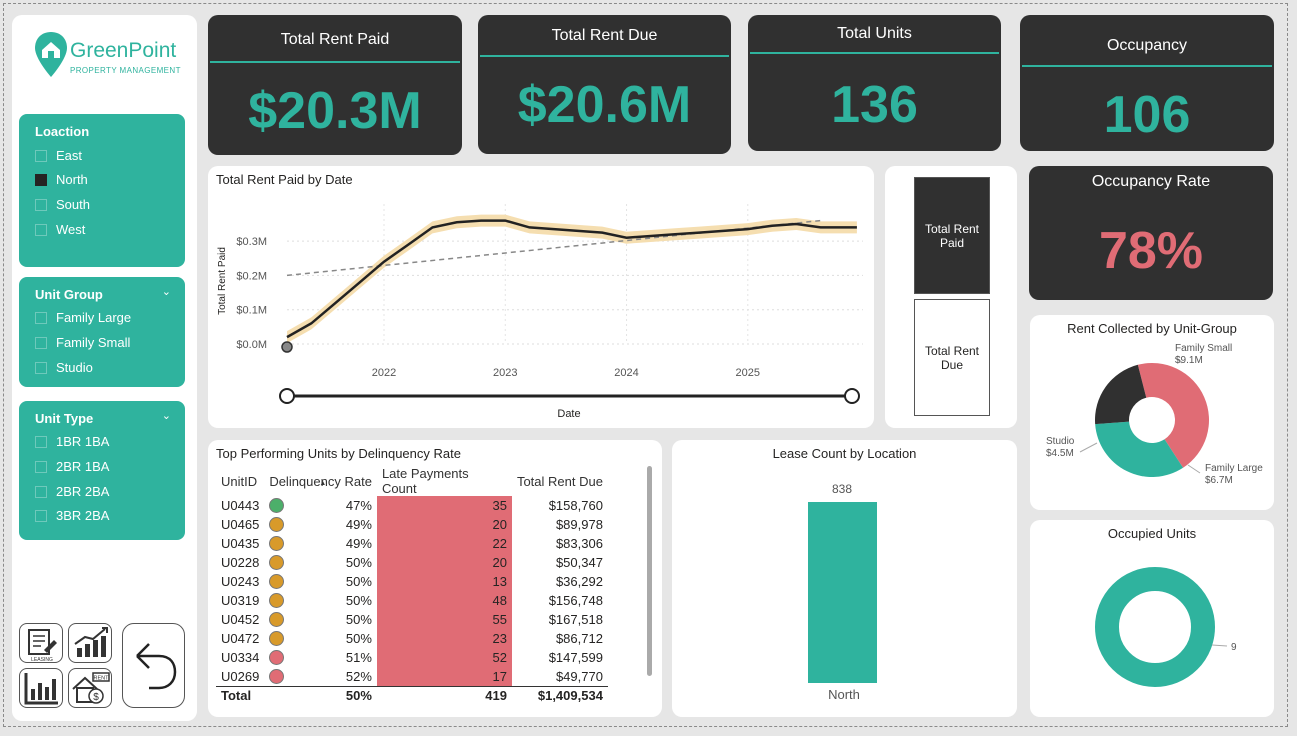 This screenshot has height=736, width=1297. I want to click on checkbox-checked-icon, so click(41, 179).